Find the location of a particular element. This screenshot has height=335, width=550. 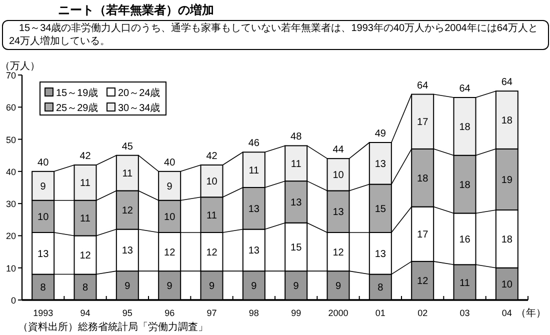

total-label: 45 is located at coordinates (128, 146).